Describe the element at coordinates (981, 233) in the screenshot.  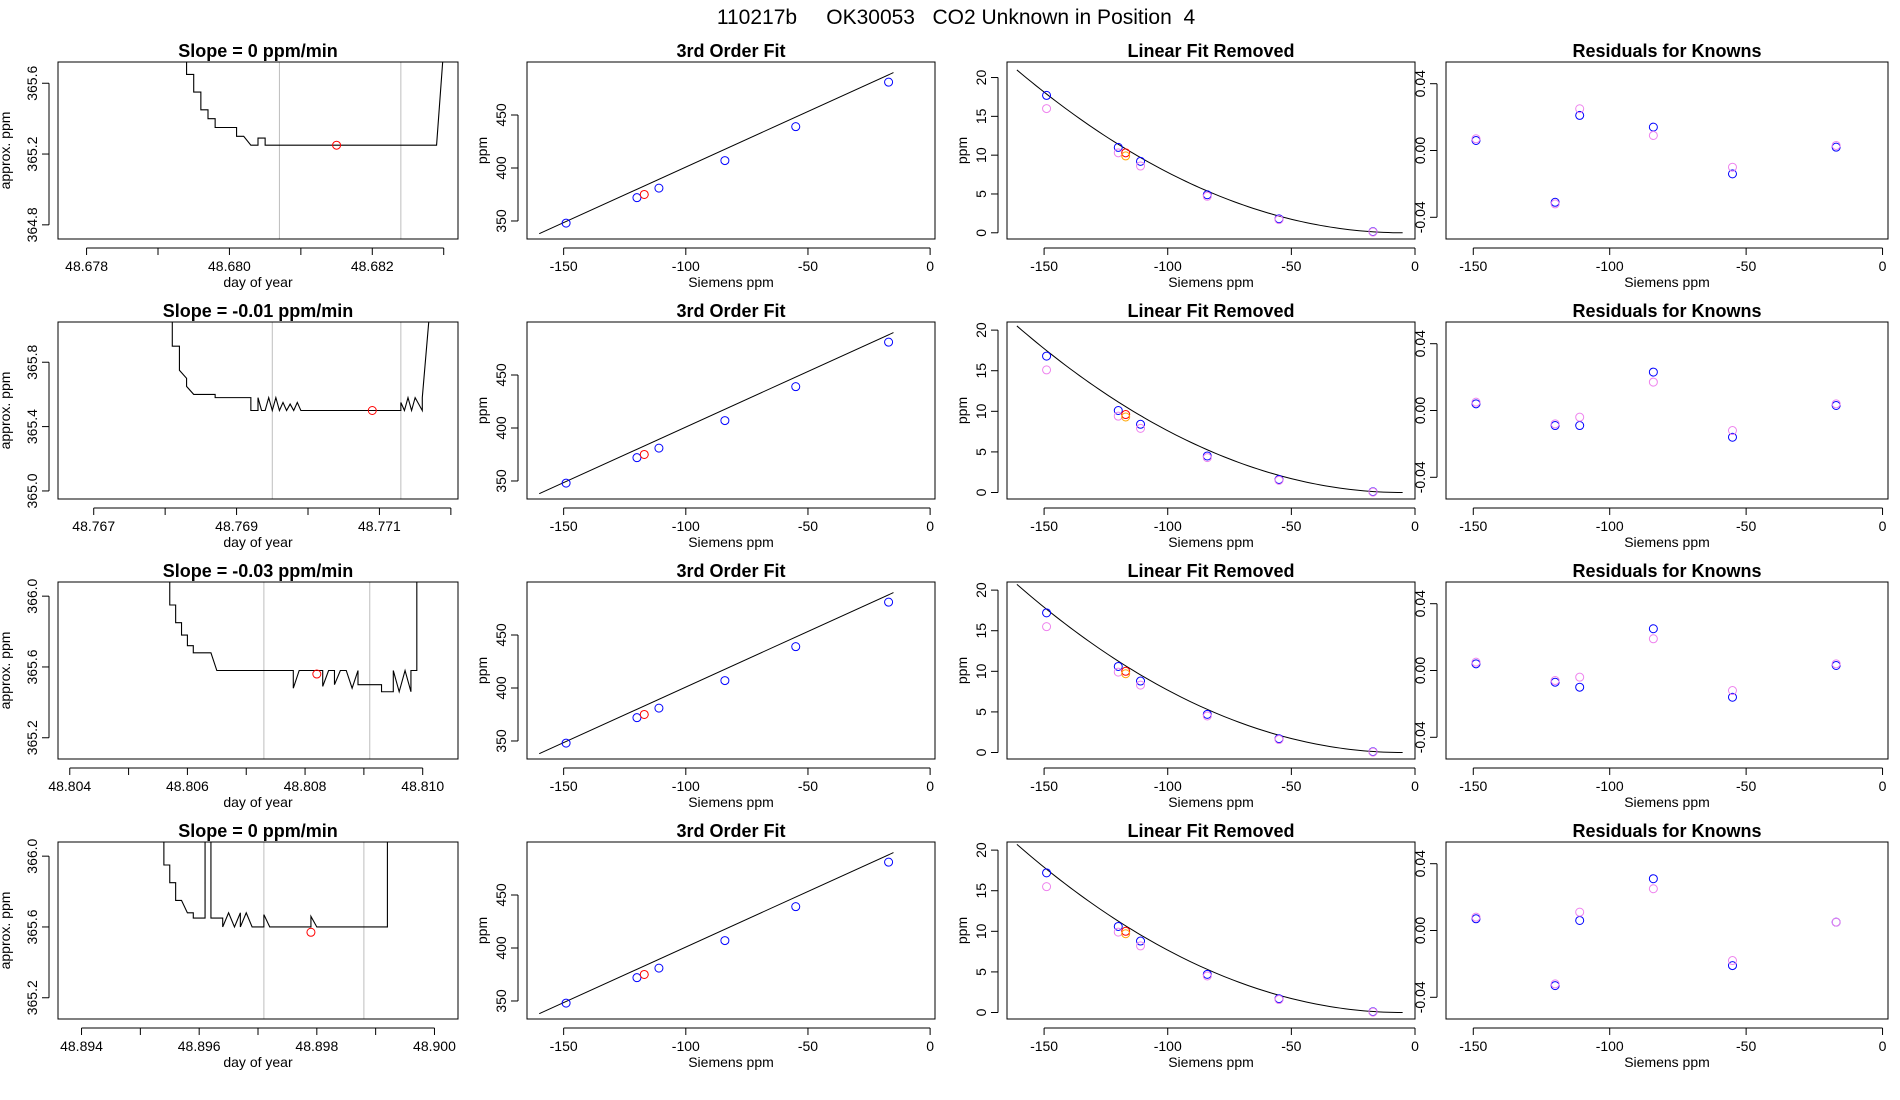
I see `y-tick-label: 0` at that location.